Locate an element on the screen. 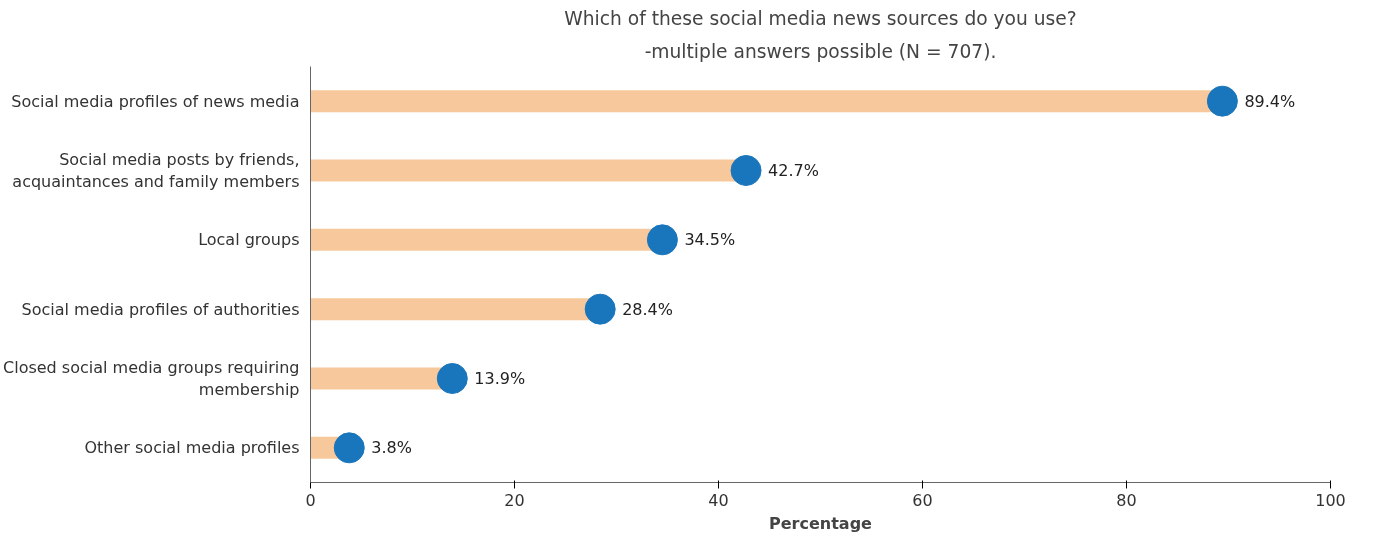  x-tick-label: 20 is located at coordinates (514, 500).